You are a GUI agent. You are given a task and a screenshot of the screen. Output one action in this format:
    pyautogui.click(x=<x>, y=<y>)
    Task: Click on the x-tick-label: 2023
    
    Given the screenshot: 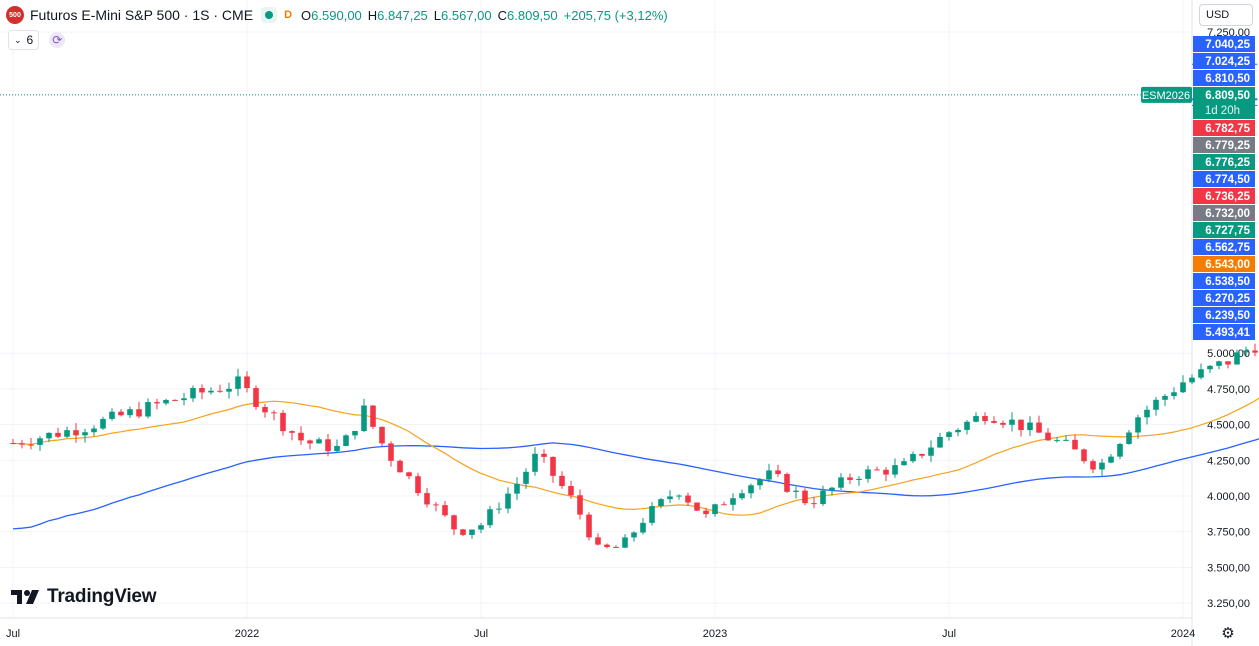 What is the action you would take?
    pyautogui.click(x=715, y=634)
    